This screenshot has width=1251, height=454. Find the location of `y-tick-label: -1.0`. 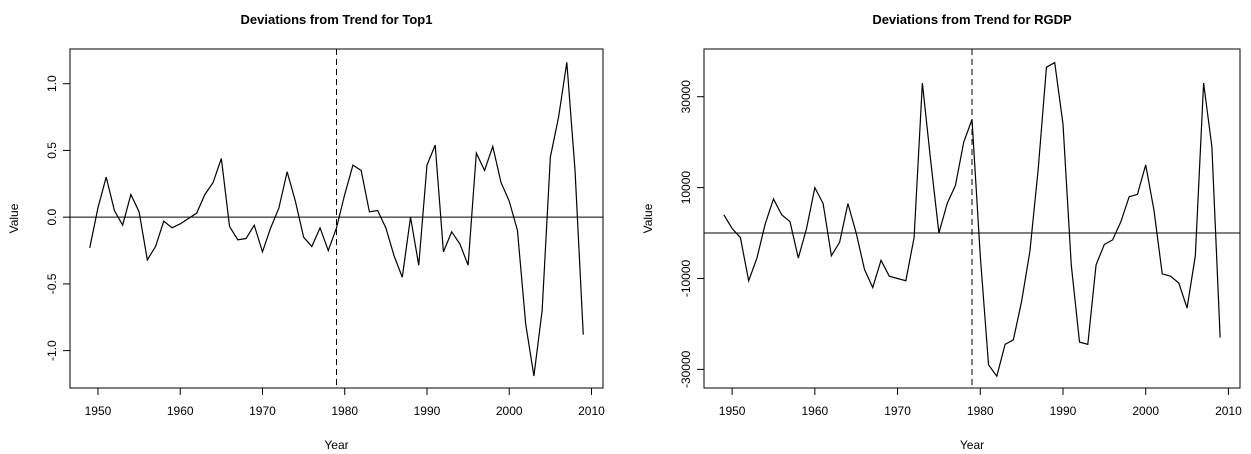

y-tick-label: -1.0 is located at coordinates (52, 350).